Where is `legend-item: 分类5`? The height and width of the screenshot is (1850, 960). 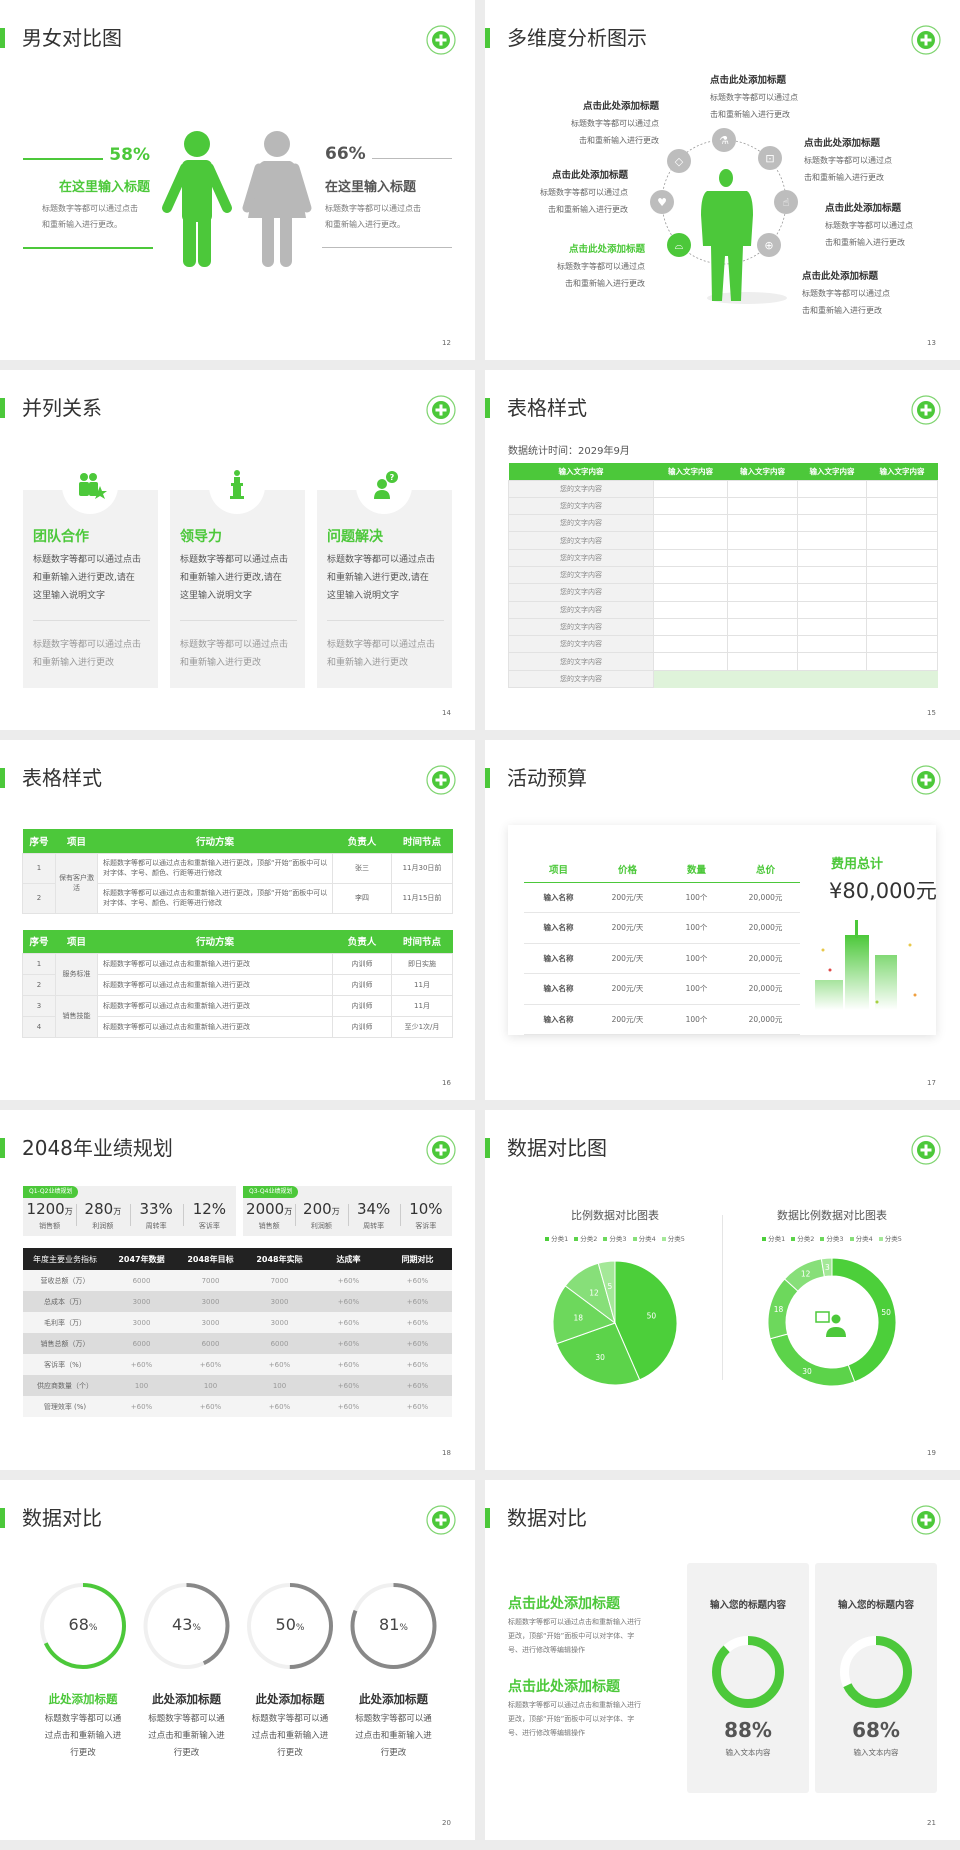 legend-item: 分类5 is located at coordinates (673, 1239).